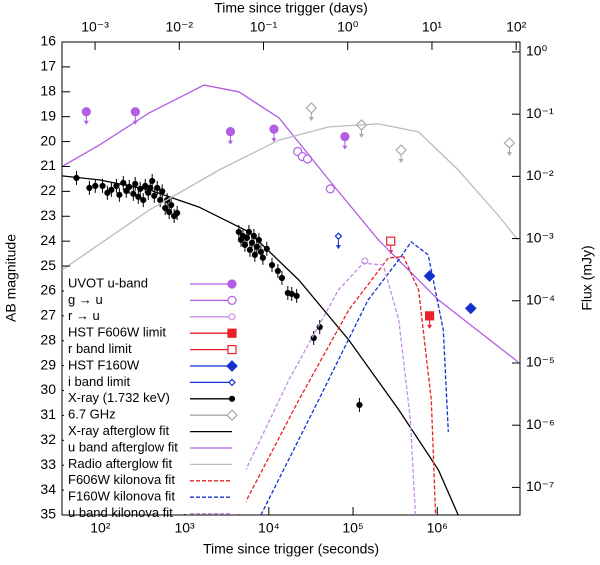  Describe the element at coordinates (269, 528) in the screenshot. I see `x-tick-label: 10⁴` at that location.